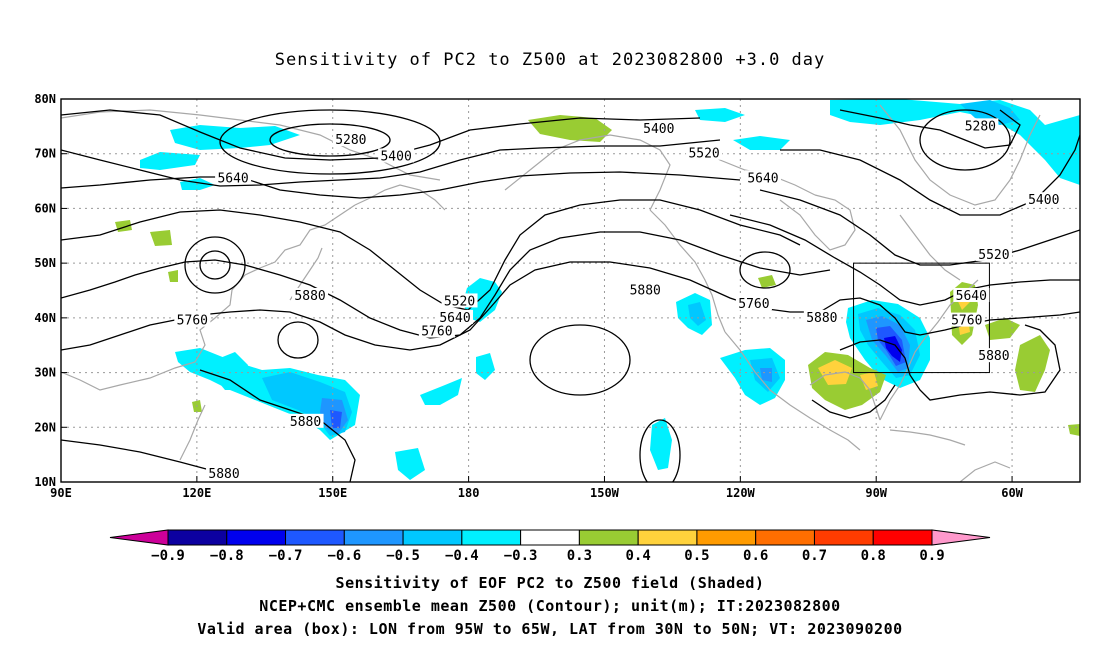 This screenshot has width=1100, height=650. Describe the element at coordinates (410, 464) in the screenshot. I see `shade-negative-npac` at that location.